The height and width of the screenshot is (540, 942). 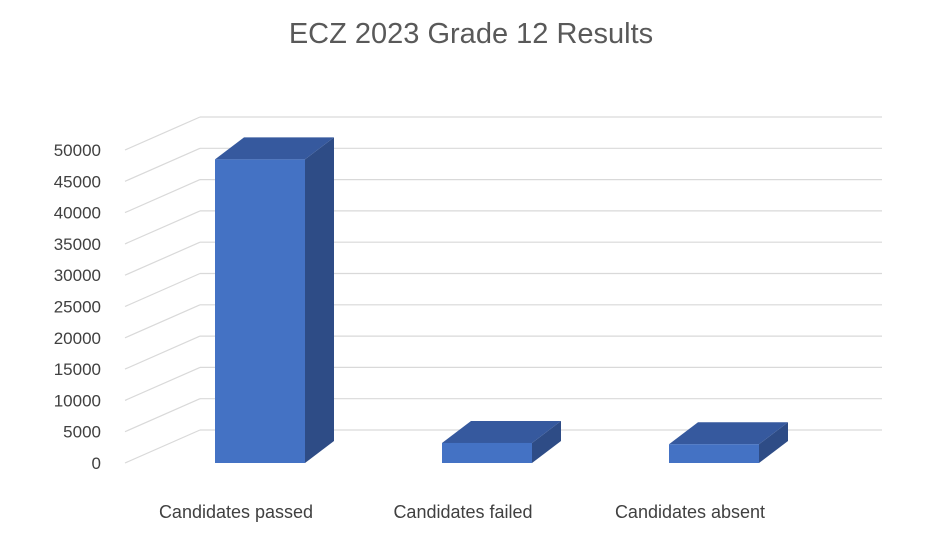 I want to click on y-tick-label: 15000, so click(x=77, y=369).